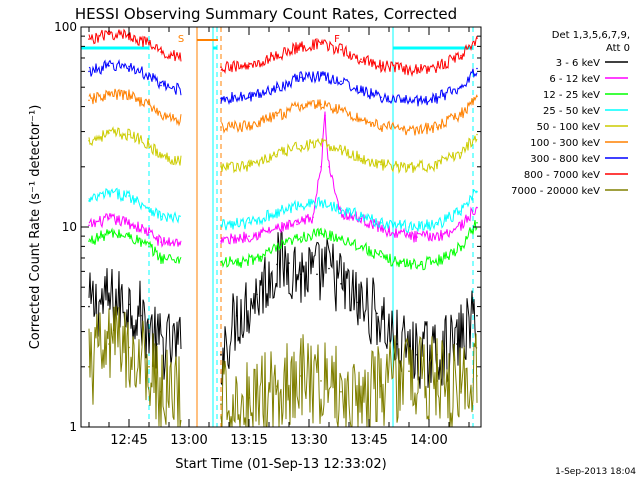 The height and width of the screenshot is (480, 640). I want to click on legend-title-line: Det 1,3,5,6,7,9,, so click(591, 35).